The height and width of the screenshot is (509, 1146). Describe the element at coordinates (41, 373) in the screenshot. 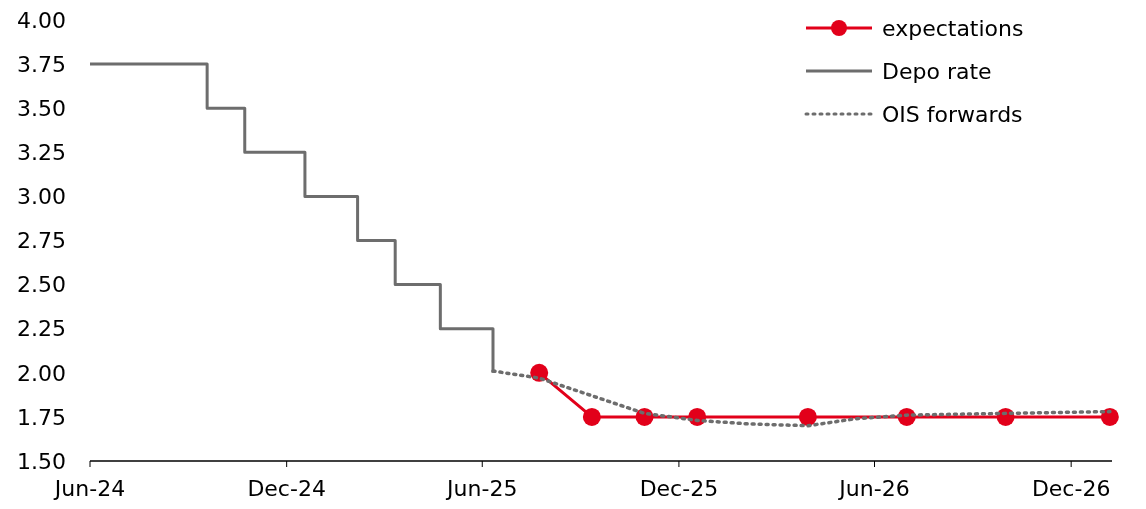

I see `y-tick-label: 2.00` at that location.